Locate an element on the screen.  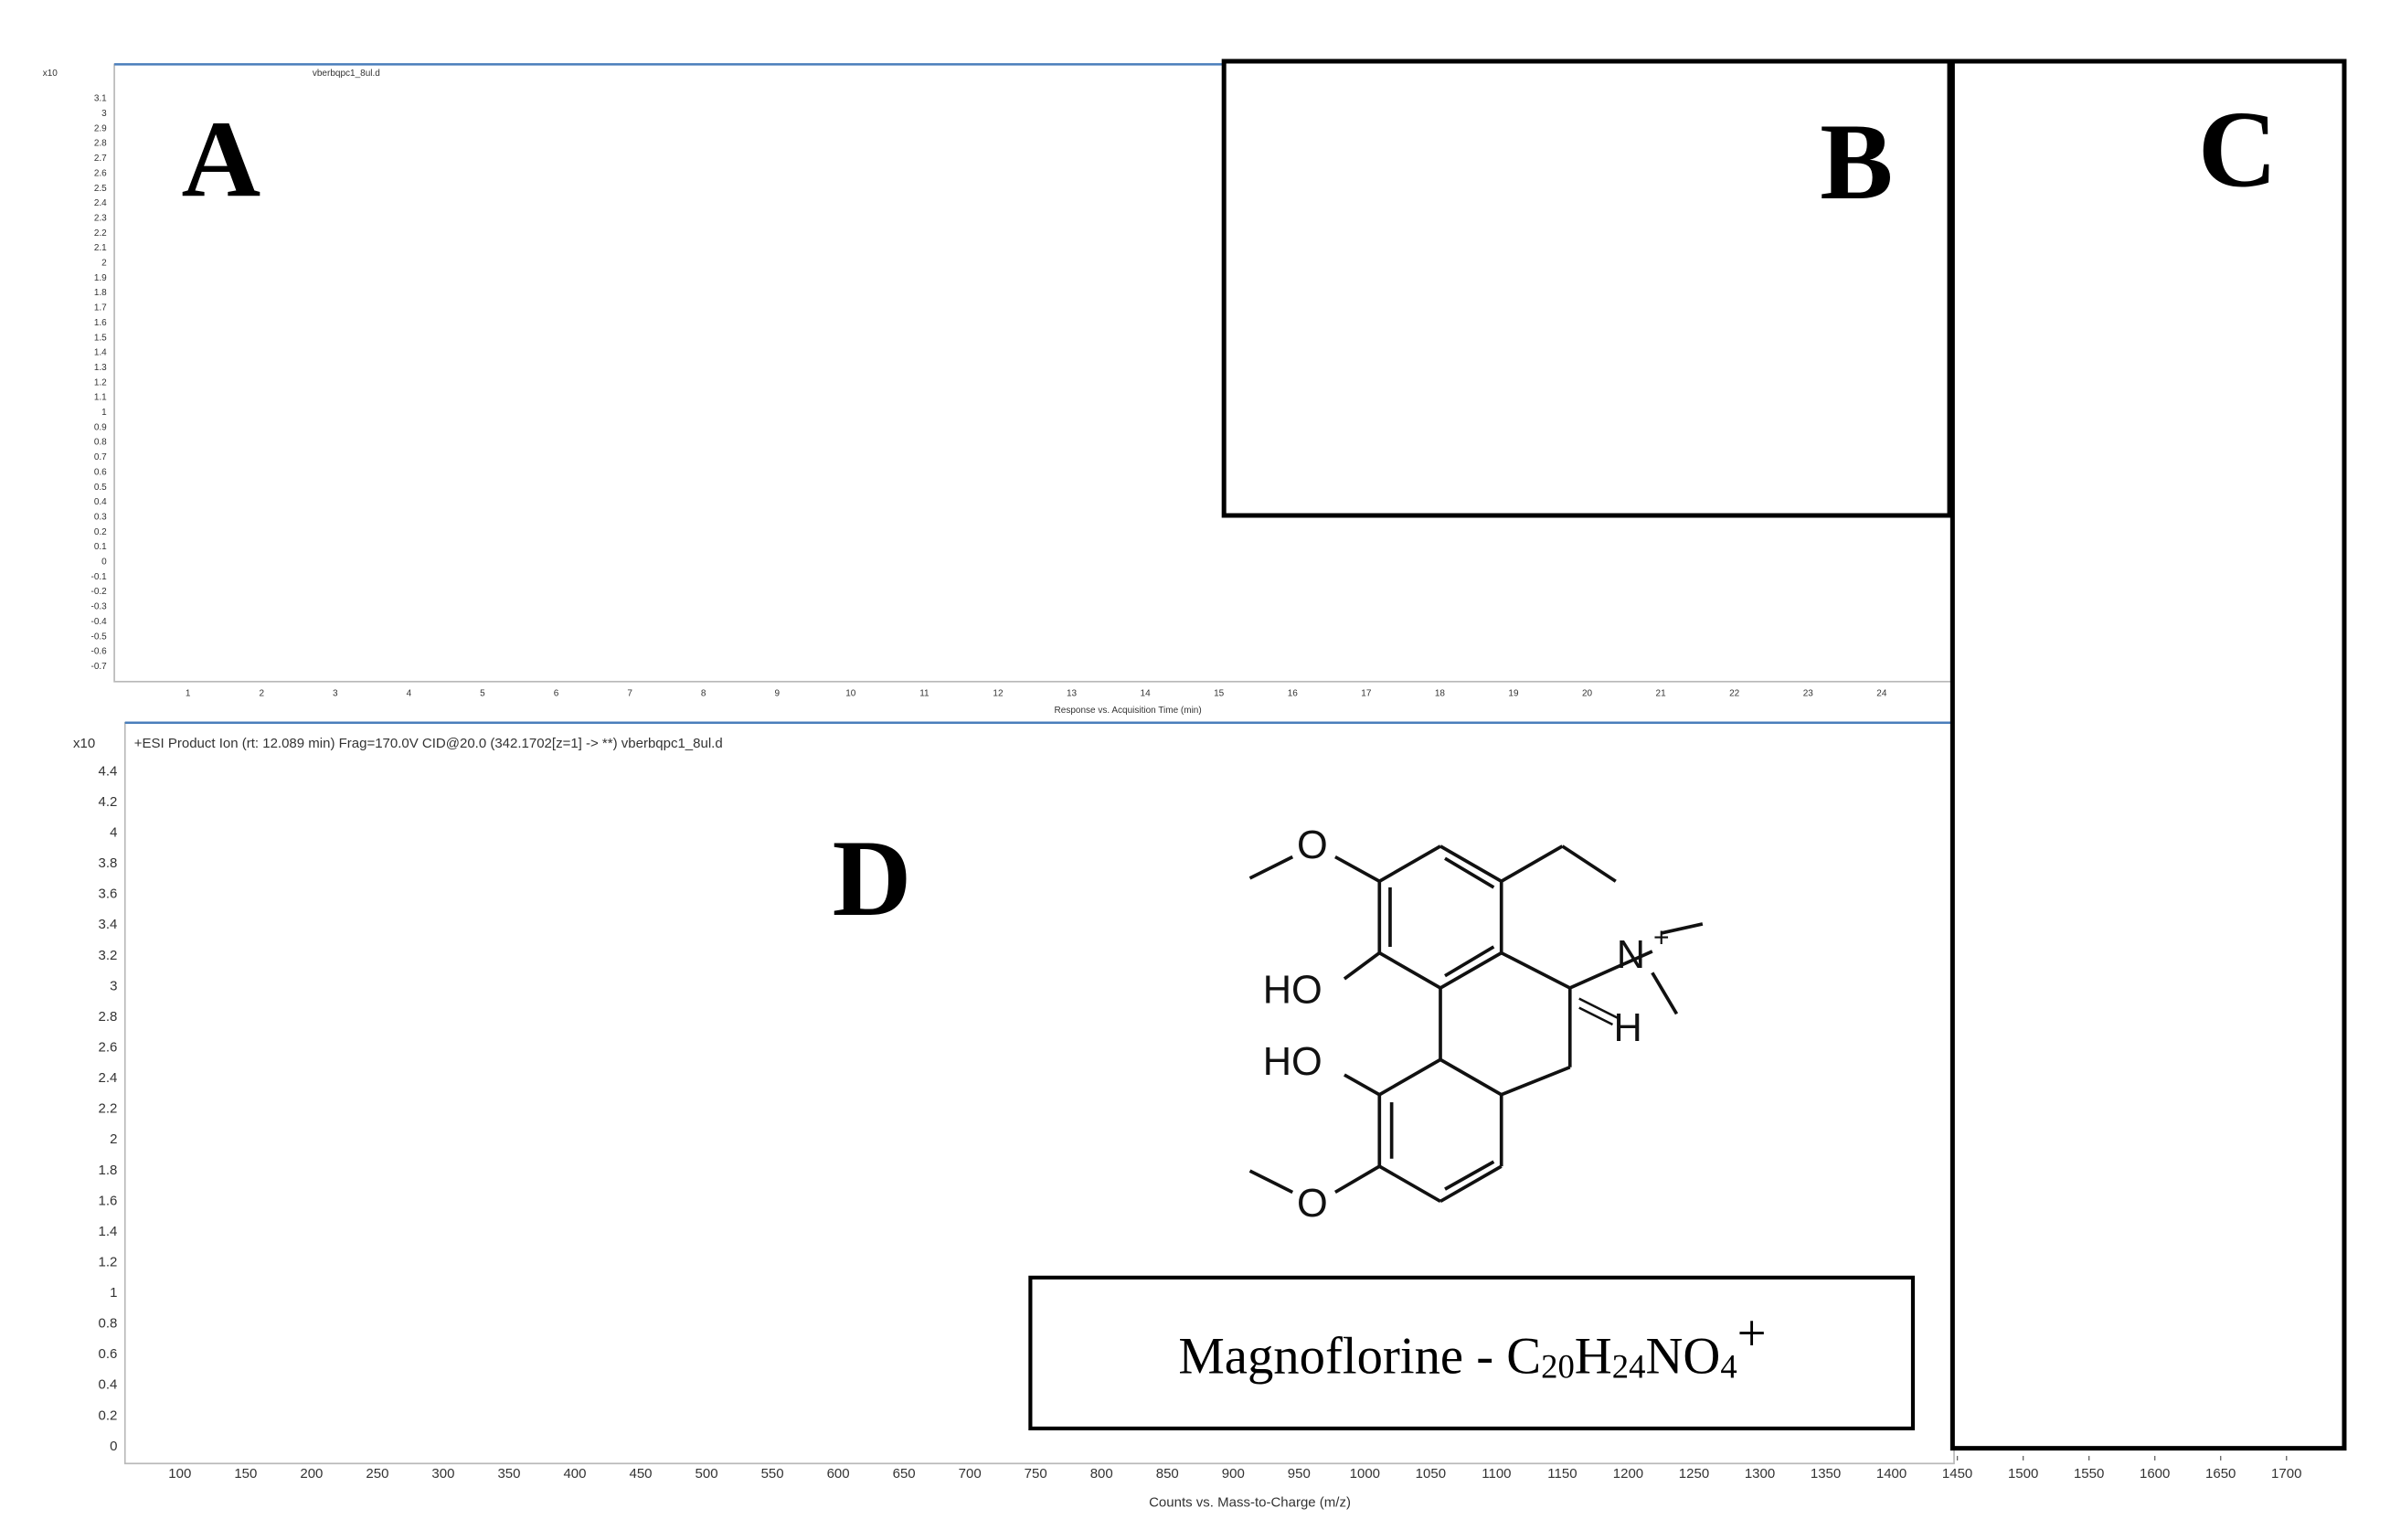
x-axis-label: Counts vs. Mass-to-Charge (m/z) is located at coordinates (1250, 1503).